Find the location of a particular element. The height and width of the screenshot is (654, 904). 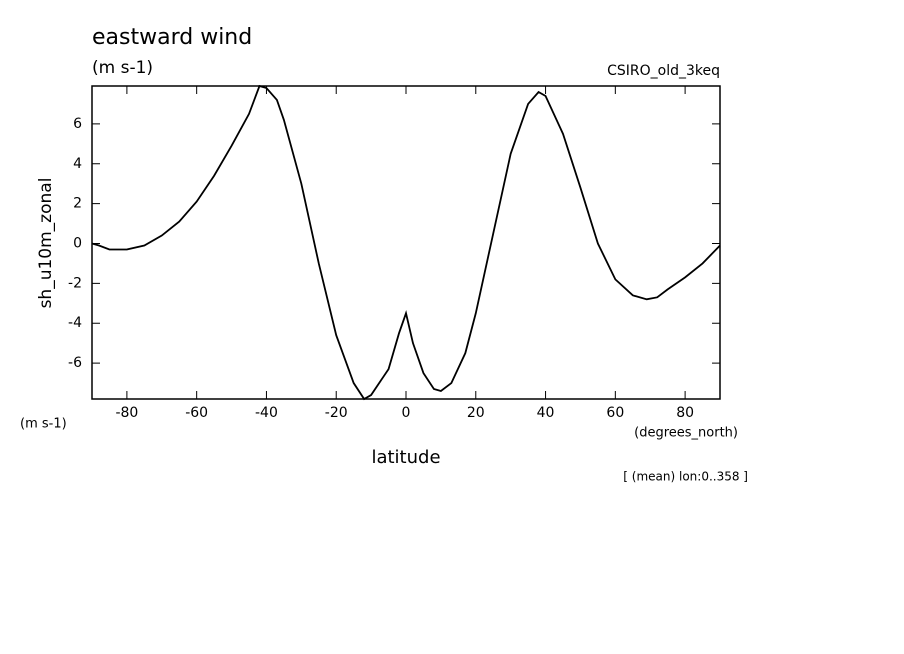

y-tick-label: 6 is located at coordinates (77, 124).